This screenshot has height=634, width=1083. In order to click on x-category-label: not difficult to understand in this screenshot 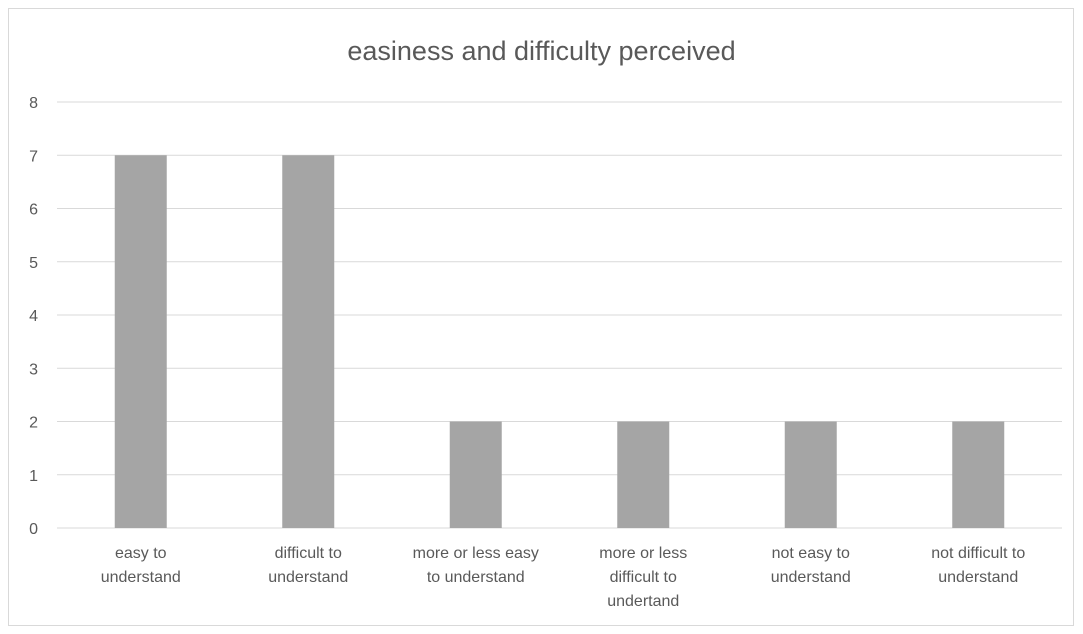, I will do `click(978, 565)`.